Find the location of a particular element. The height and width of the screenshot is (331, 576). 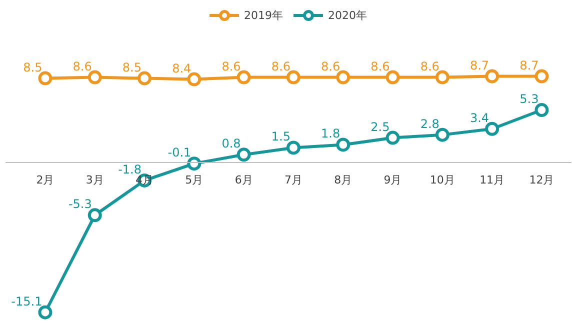

x-tick-label: 8月 is located at coordinates (343, 180).